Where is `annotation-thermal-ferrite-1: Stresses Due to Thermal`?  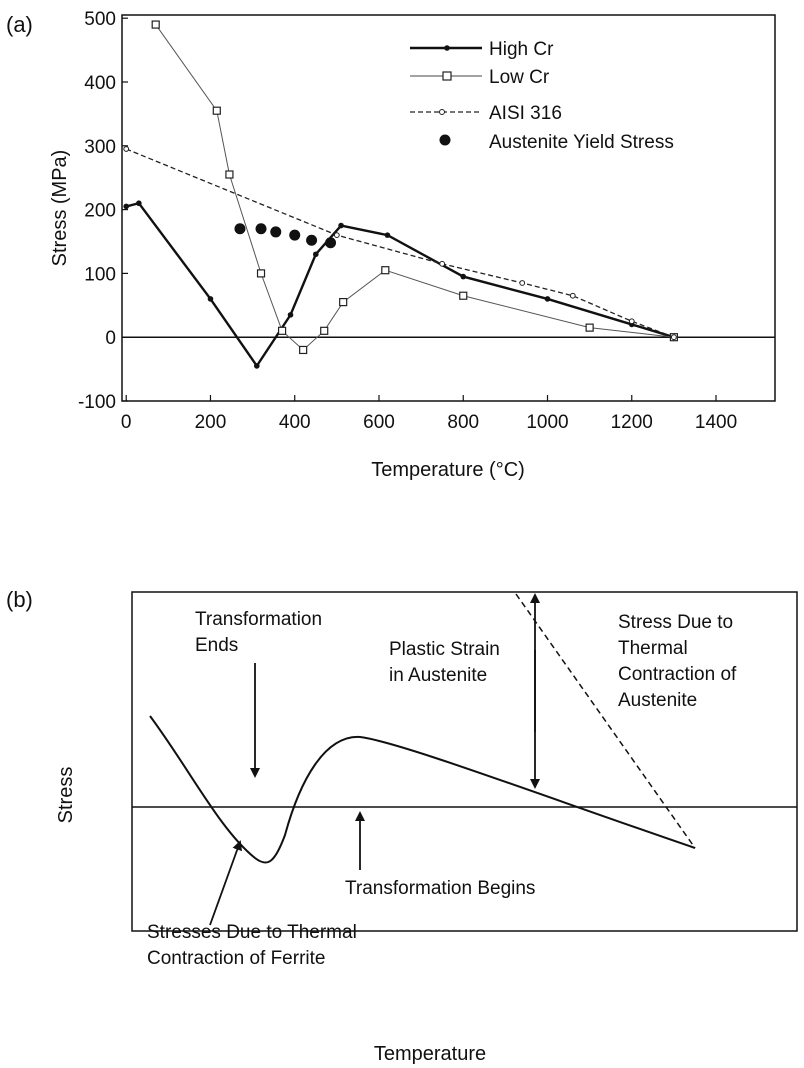 annotation-thermal-ferrite-1: Stresses Due to Thermal is located at coordinates (252, 932).